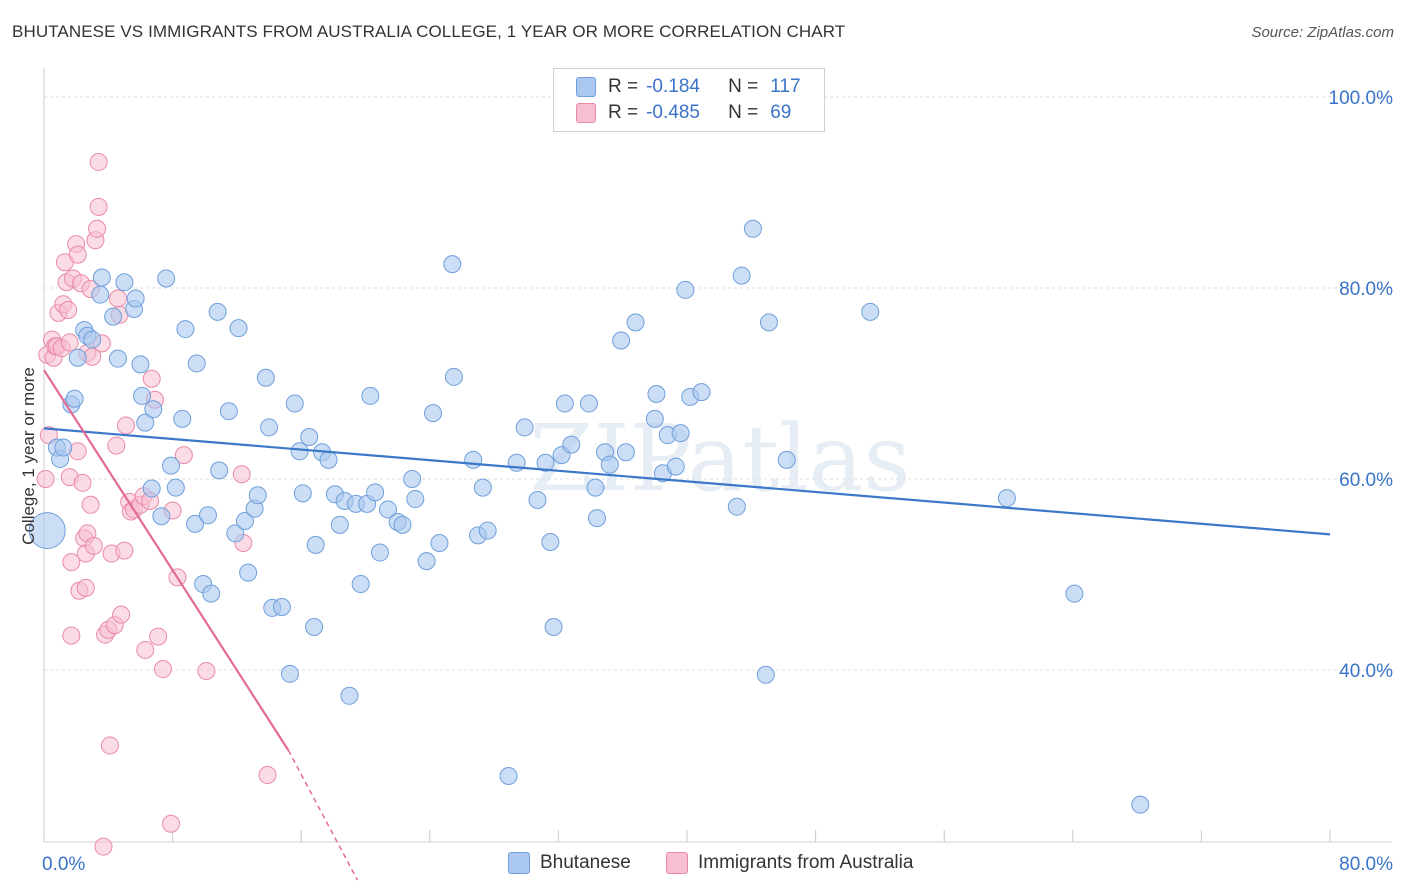 This screenshot has height=892, width=1406. What do you see at coordinates (569, 863) in the screenshot?
I see `legend-item-bhutanese: Bhutanese` at bounding box center [569, 863].